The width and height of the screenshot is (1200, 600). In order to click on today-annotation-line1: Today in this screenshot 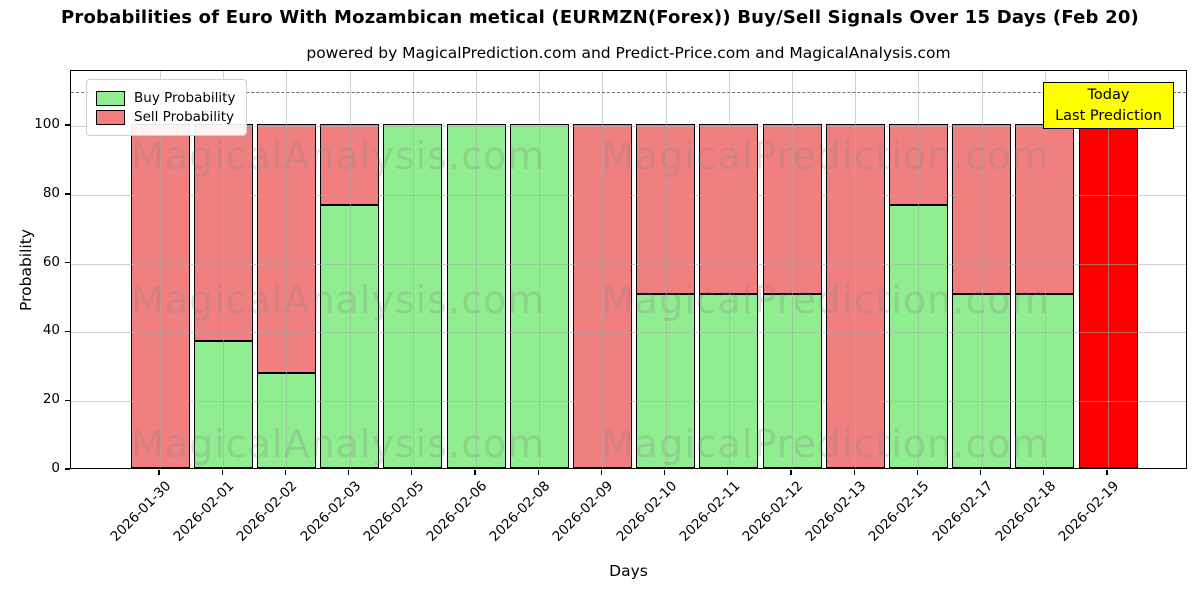, I will do `click(1108, 95)`.